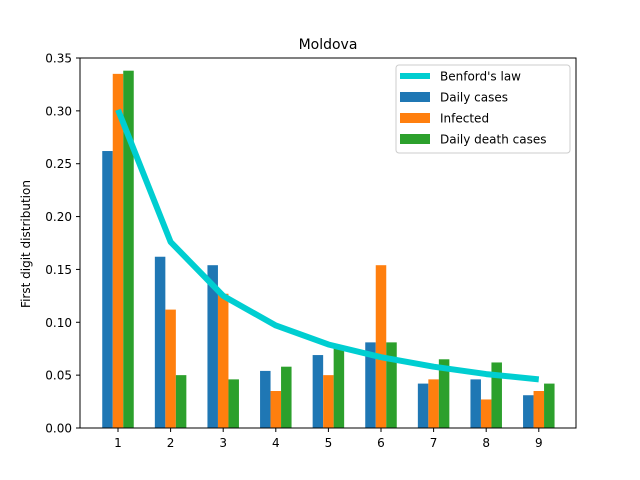  I want to click on y-tick-label: 0.05, so click(58, 376).